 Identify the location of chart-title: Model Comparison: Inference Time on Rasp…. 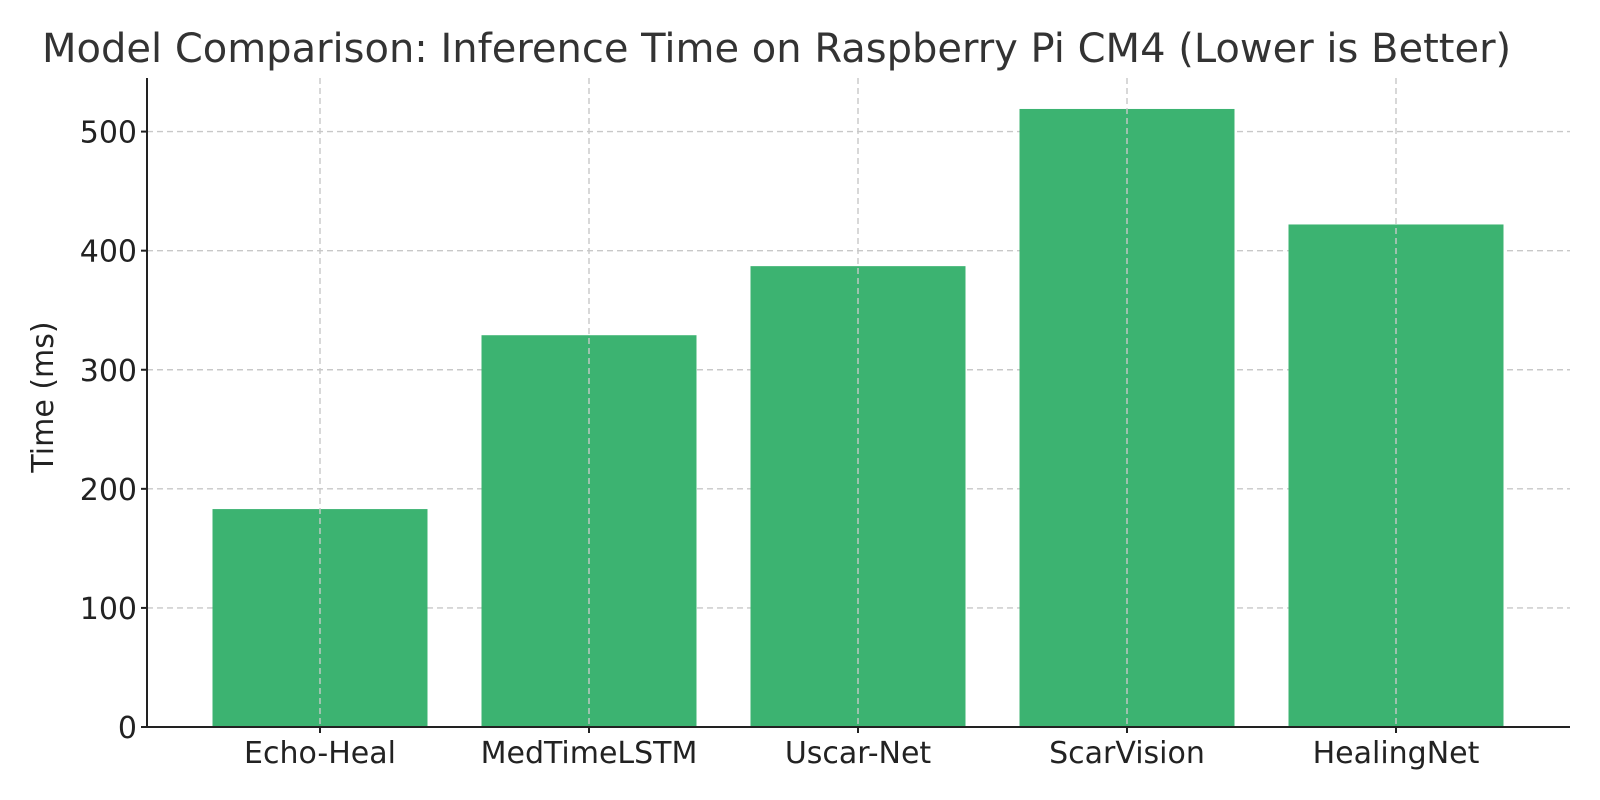
(776, 49).